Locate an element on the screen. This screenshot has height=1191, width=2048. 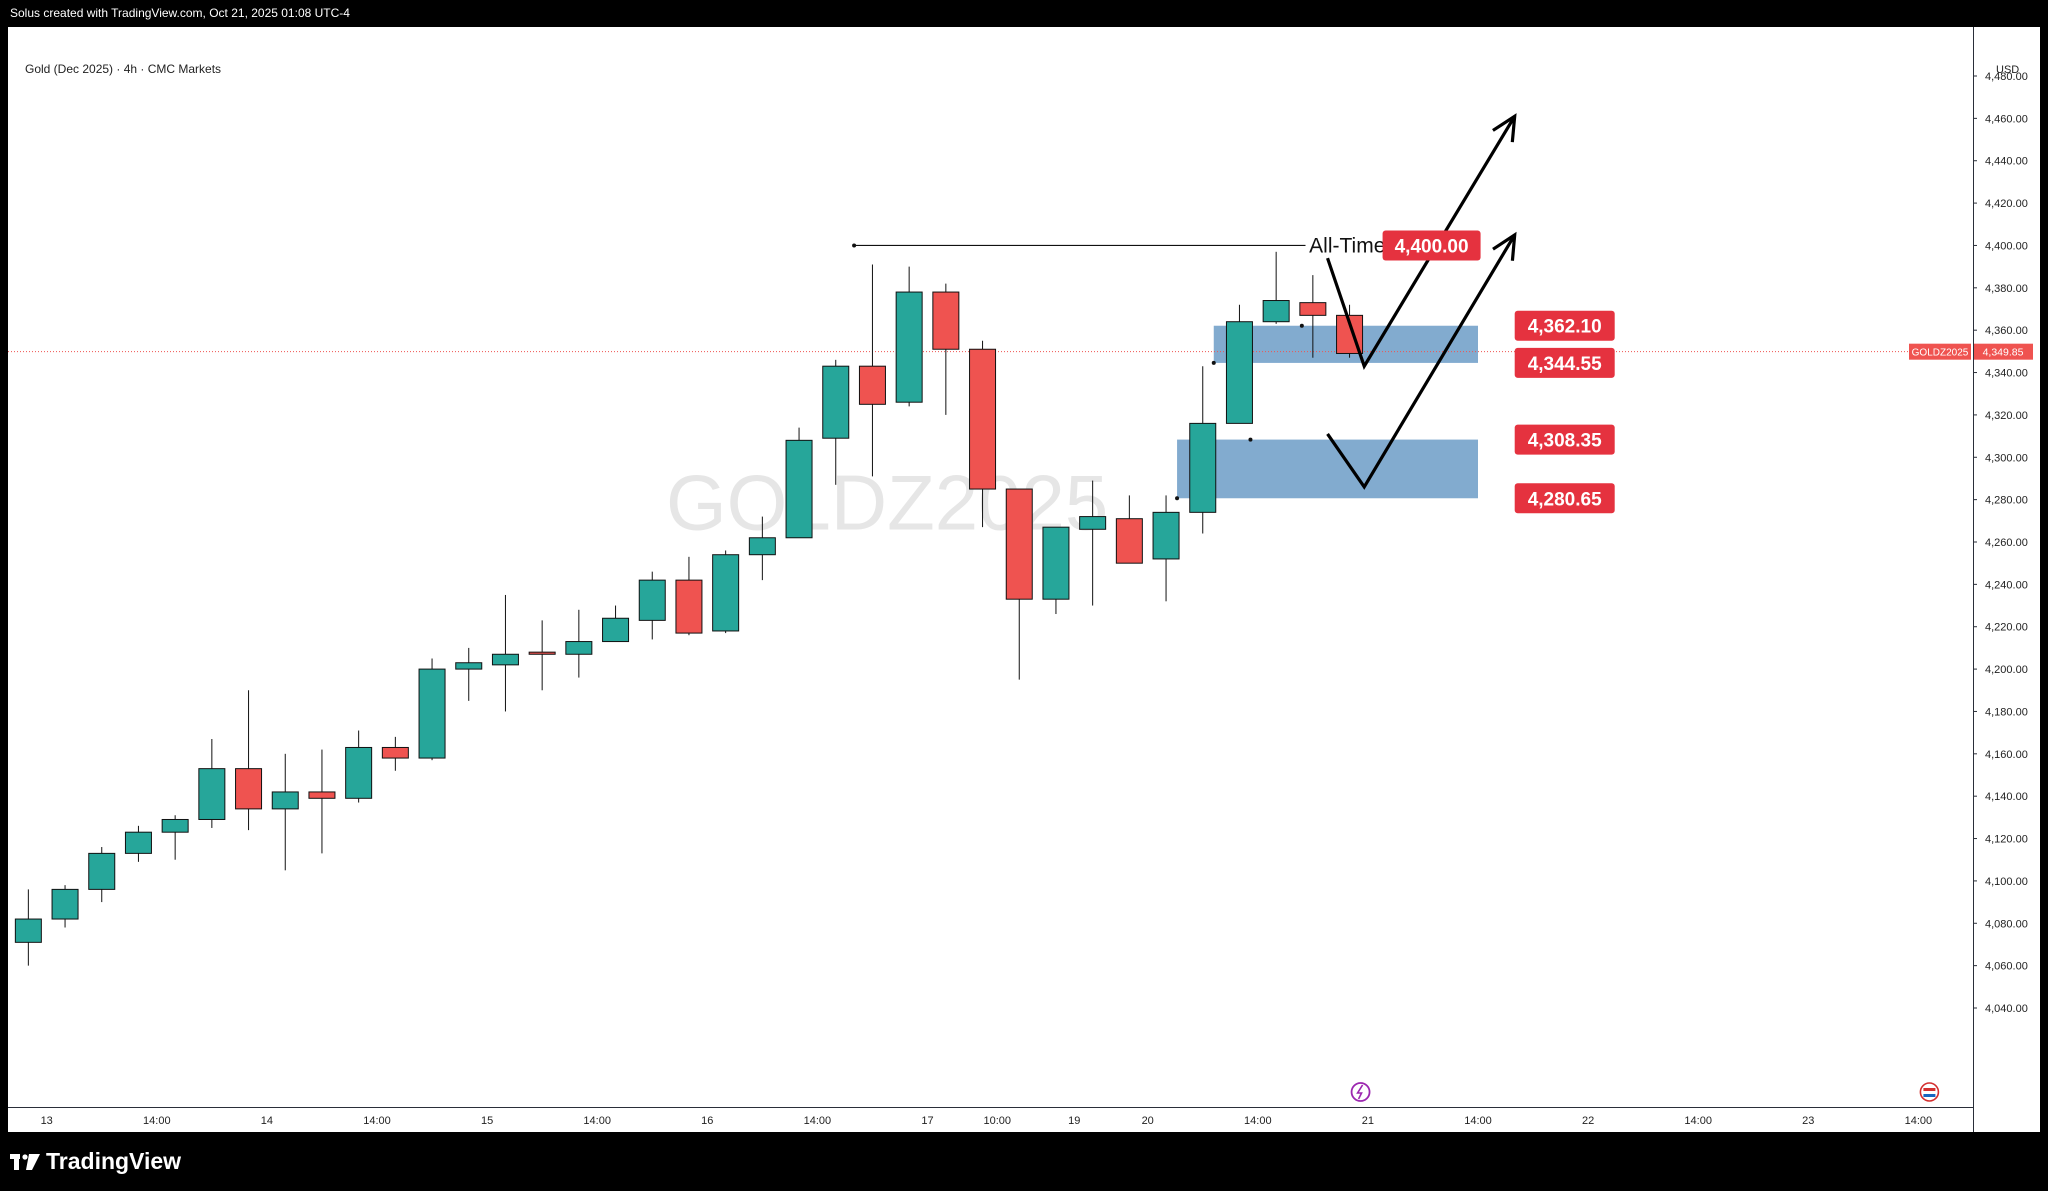
tradingview-logo-icon is located at coordinates (25, 1161).